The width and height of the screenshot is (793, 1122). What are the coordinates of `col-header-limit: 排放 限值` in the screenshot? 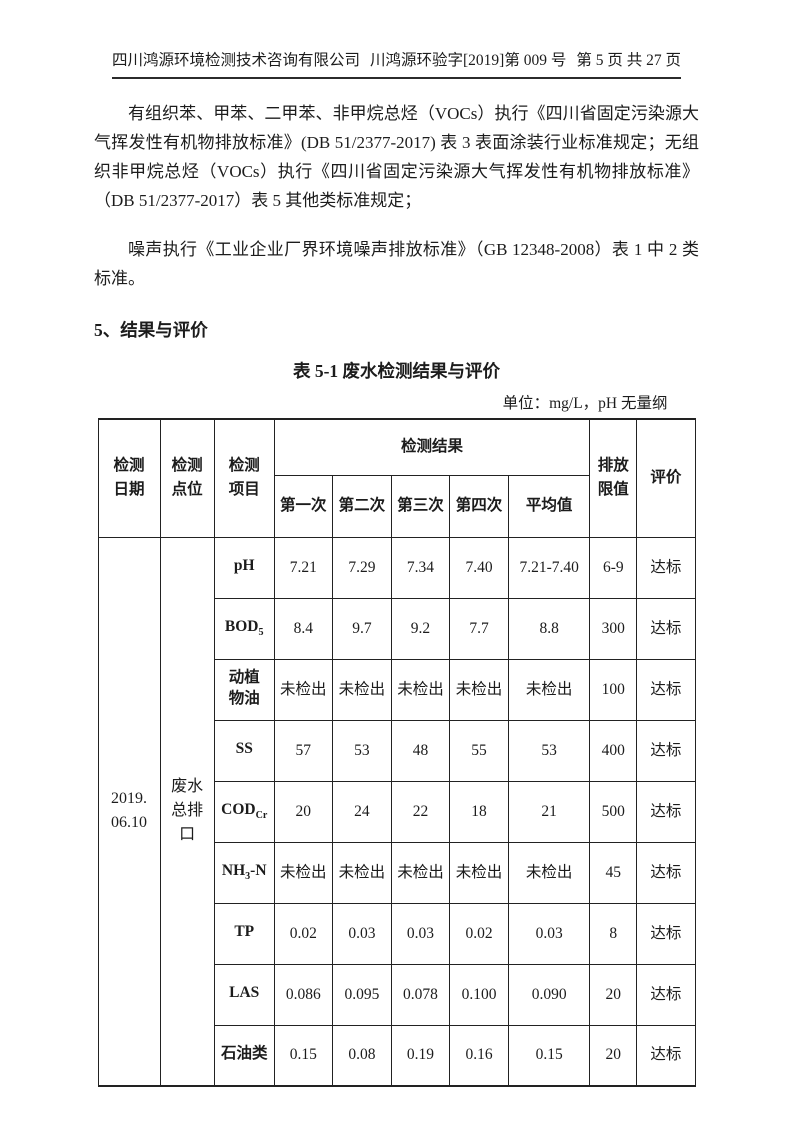 It's located at (613, 478).